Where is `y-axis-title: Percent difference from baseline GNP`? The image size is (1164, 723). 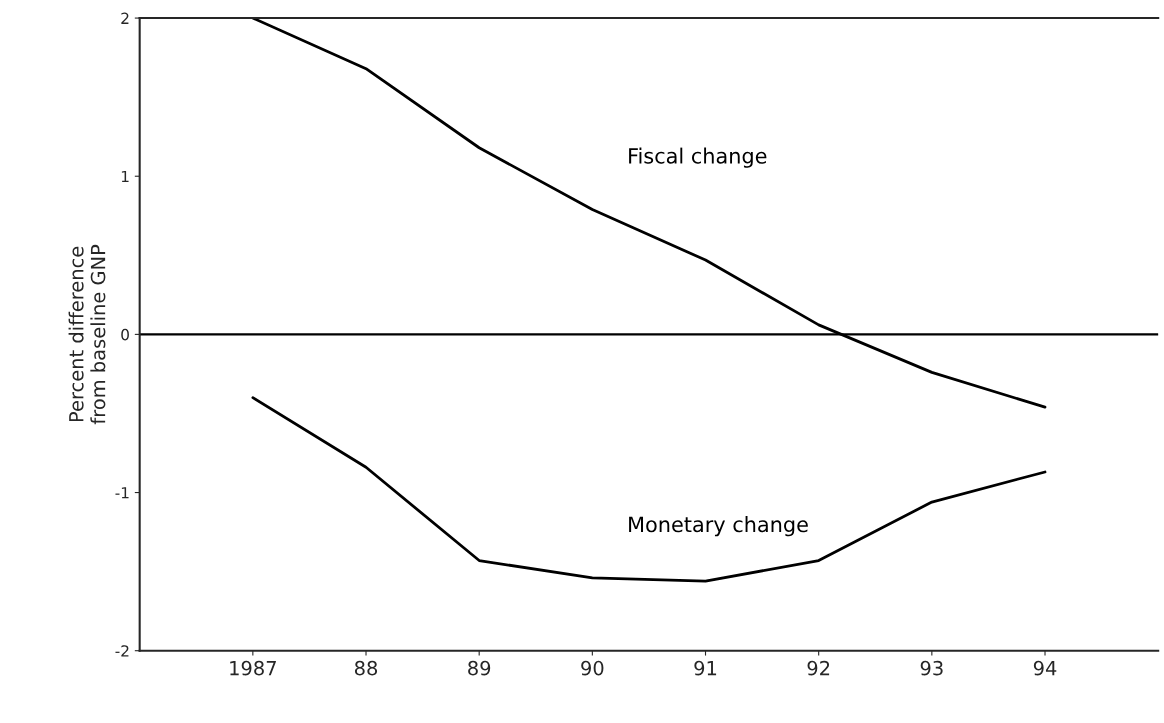
y-axis-title: Percent difference from baseline GNP is located at coordinates (87, 334).